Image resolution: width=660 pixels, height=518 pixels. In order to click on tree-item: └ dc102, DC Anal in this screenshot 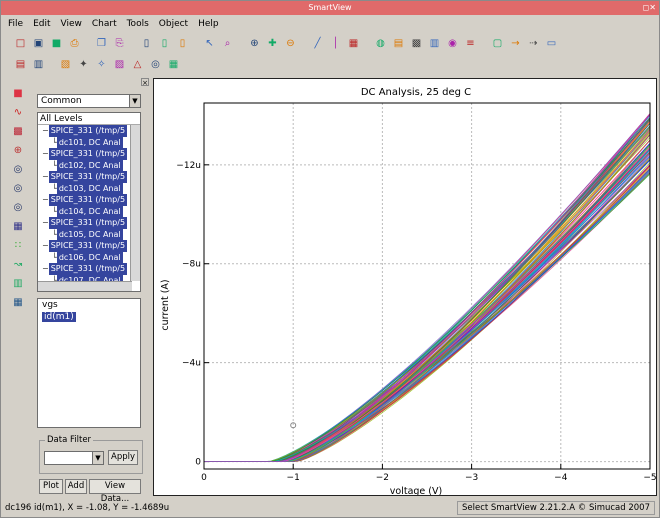, I will do `click(89, 165)`.